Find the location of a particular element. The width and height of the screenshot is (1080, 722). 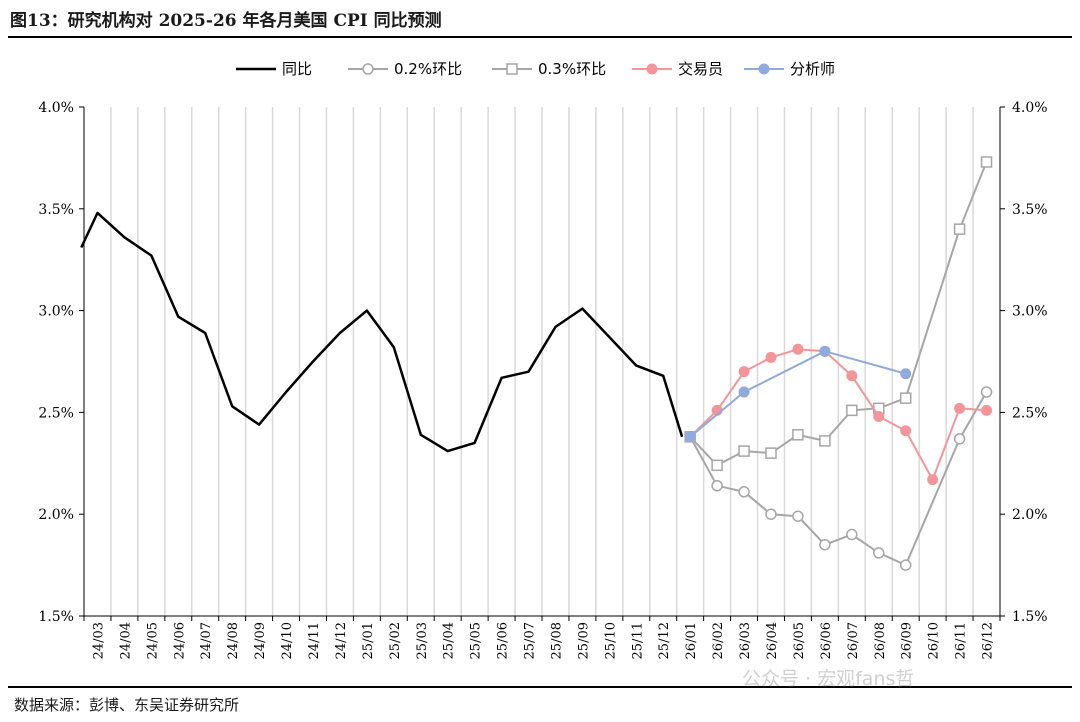

y-tick-label-right: 2.0% is located at coordinates (1030, 515).